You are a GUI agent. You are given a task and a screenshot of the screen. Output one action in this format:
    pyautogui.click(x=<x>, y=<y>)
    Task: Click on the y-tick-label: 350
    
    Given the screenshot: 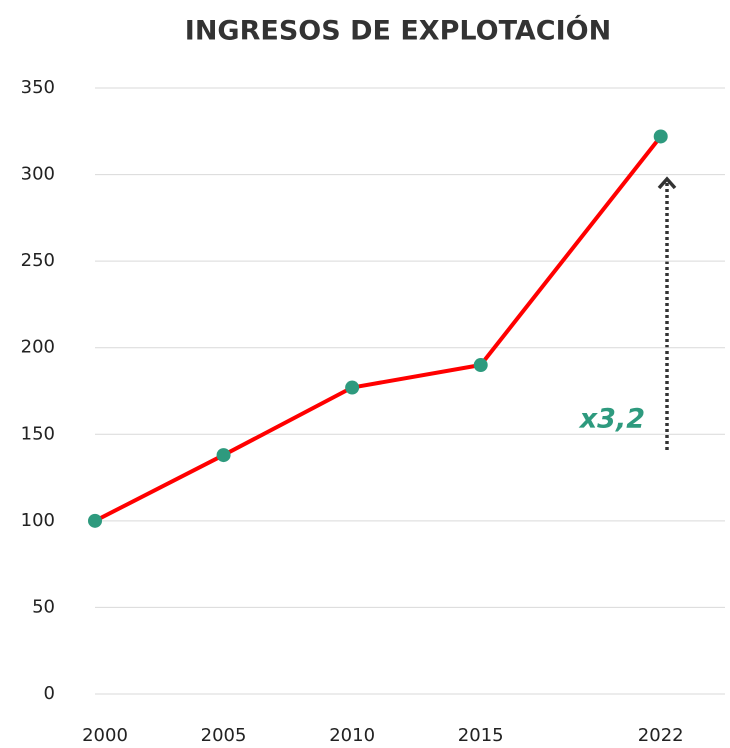 What is the action you would take?
    pyautogui.click(x=38, y=87)
    